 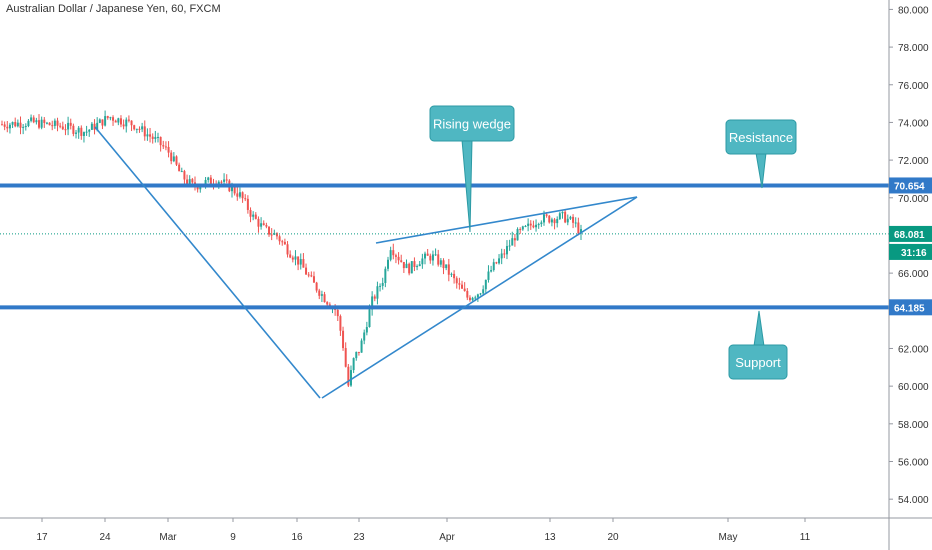 I want to click on rising-wedge-callout-box, so click(x=472, y=123).